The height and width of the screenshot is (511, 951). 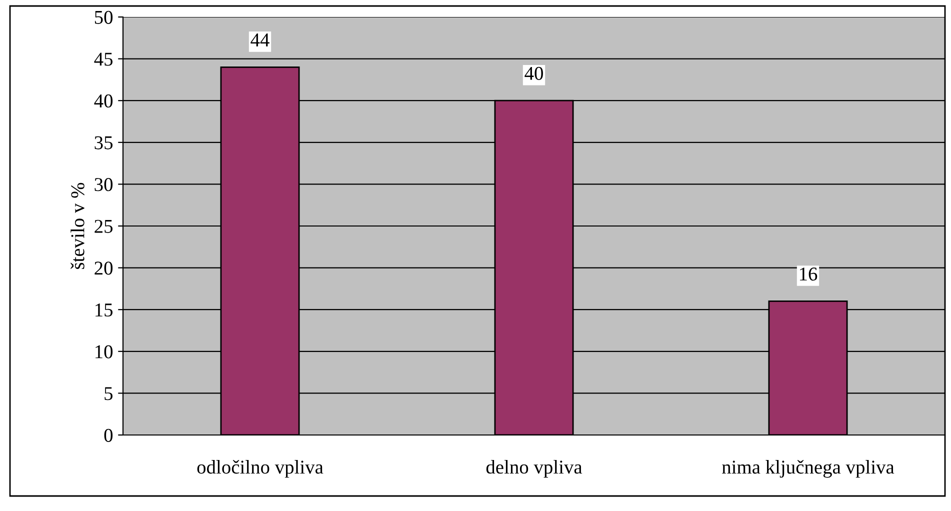 I want to click on y-tick-label: 40, so click(x=103, y=101).